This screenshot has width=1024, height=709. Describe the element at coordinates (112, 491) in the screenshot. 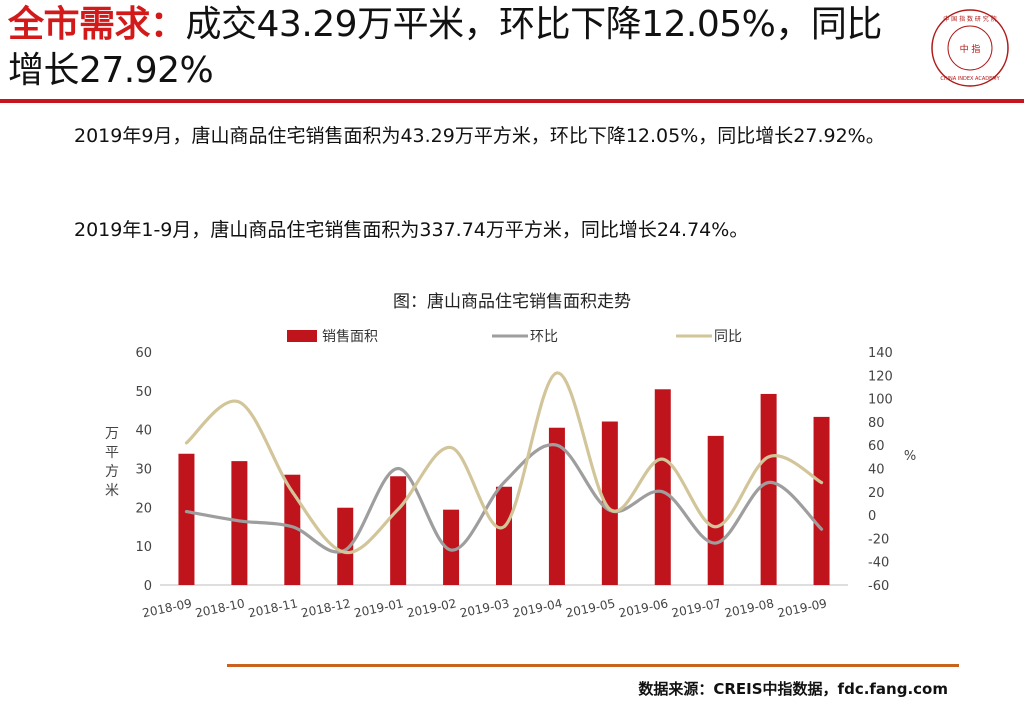

I see `y-axis-label-char: 米` at that location.